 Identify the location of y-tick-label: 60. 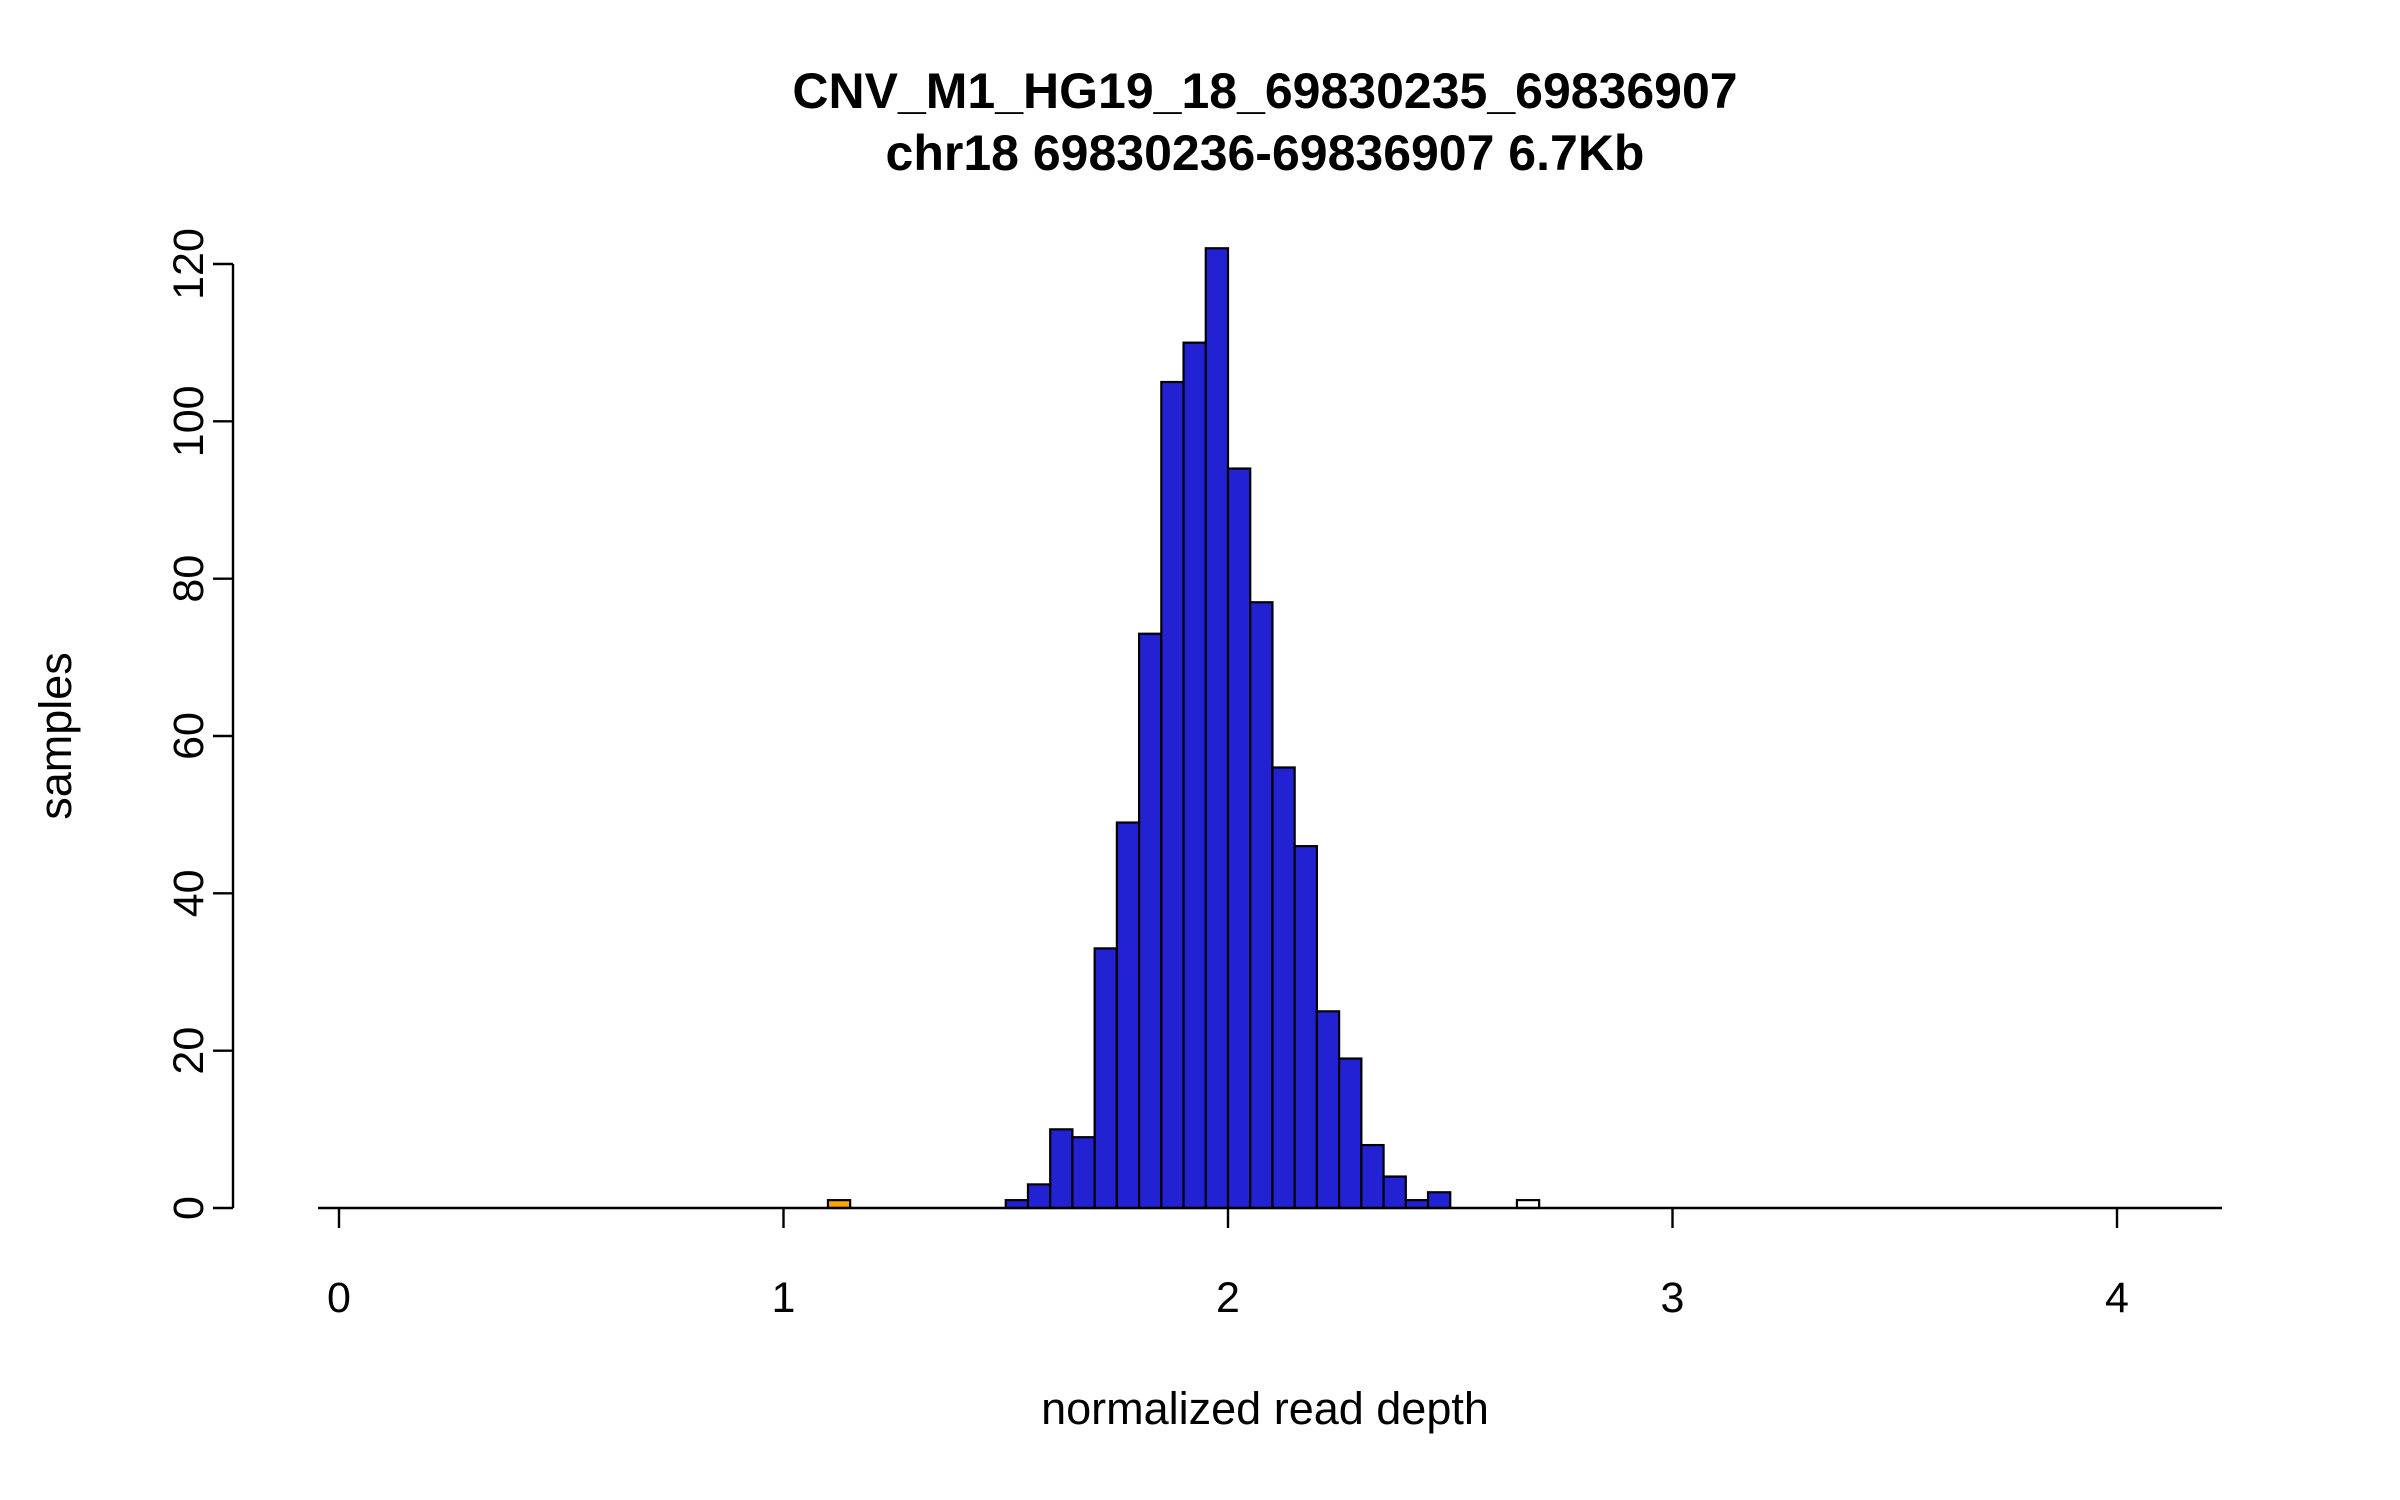
(189, 736).